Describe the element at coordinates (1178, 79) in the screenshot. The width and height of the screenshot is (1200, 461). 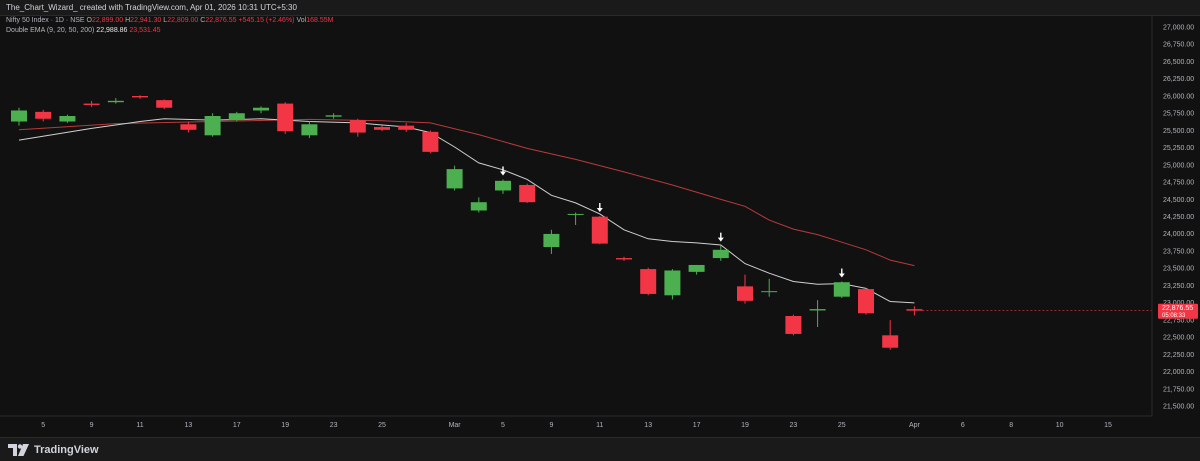
I see `price-tick-label: 26,250.00` at that location.